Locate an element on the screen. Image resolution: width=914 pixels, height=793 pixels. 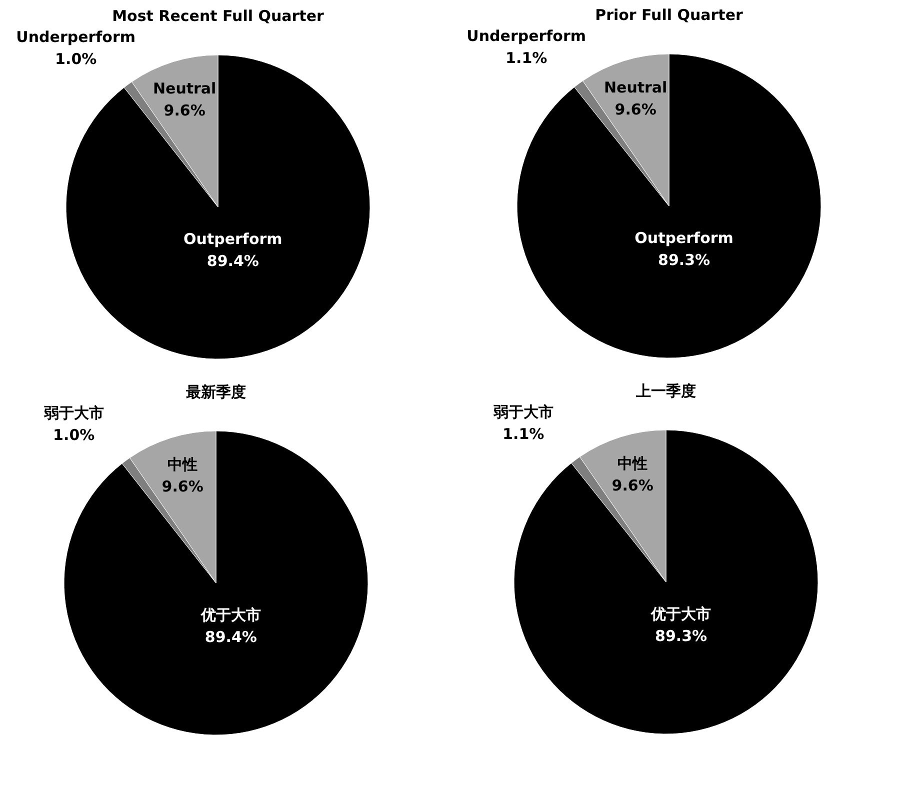
chart-title: 上一季度 is located at coordinates (665, 391).